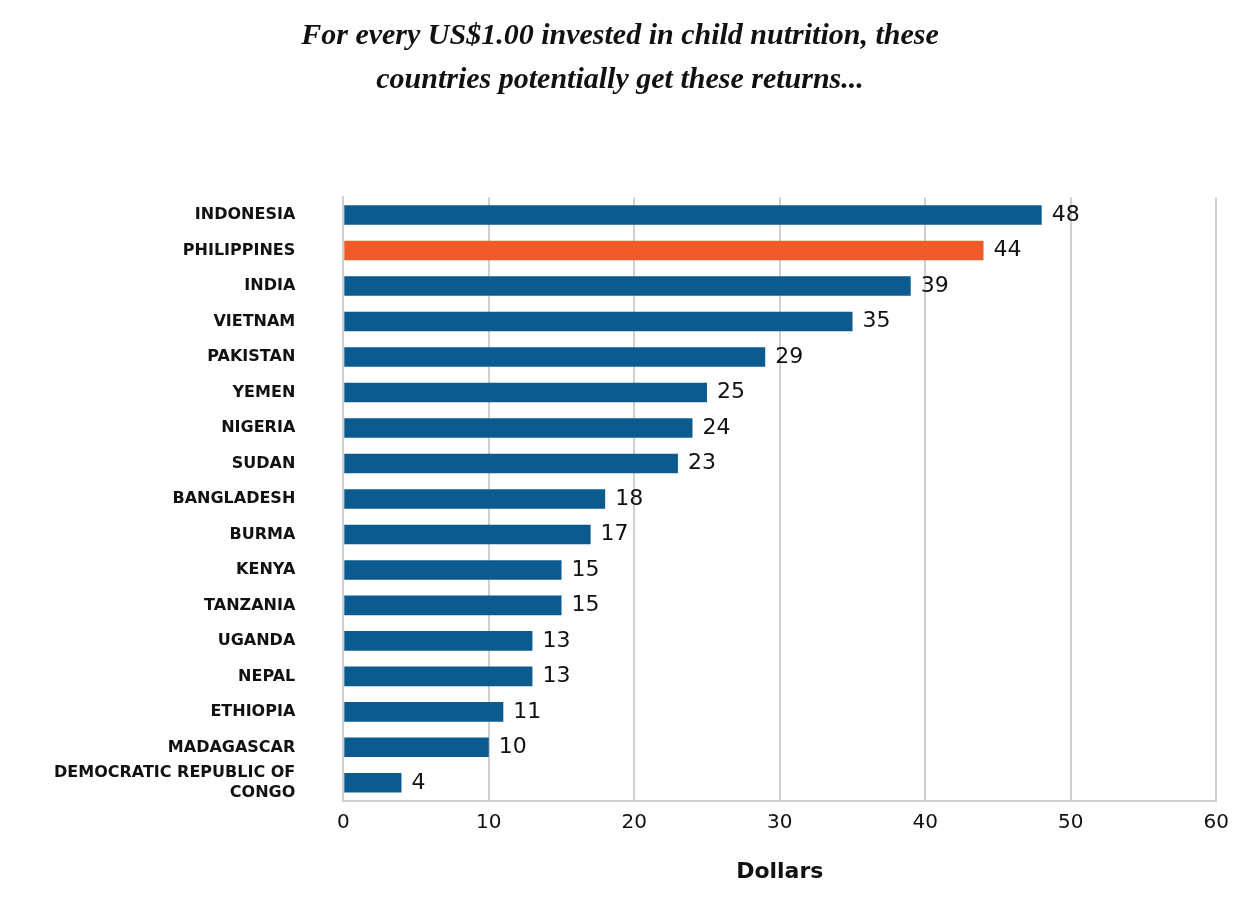 This screenshot has width=1239, height=897. What do you see at coordinates (629, 497) in the screenshot?
I see `data-label: 18` at bounding box center [629, 497].